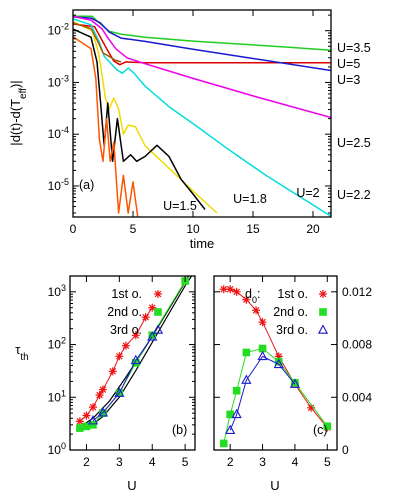 This screenshot has width=411, height=504. Describe the element at coordinates (230, 462) in the screenshot. I see `x-tick-label: 2` at that location.